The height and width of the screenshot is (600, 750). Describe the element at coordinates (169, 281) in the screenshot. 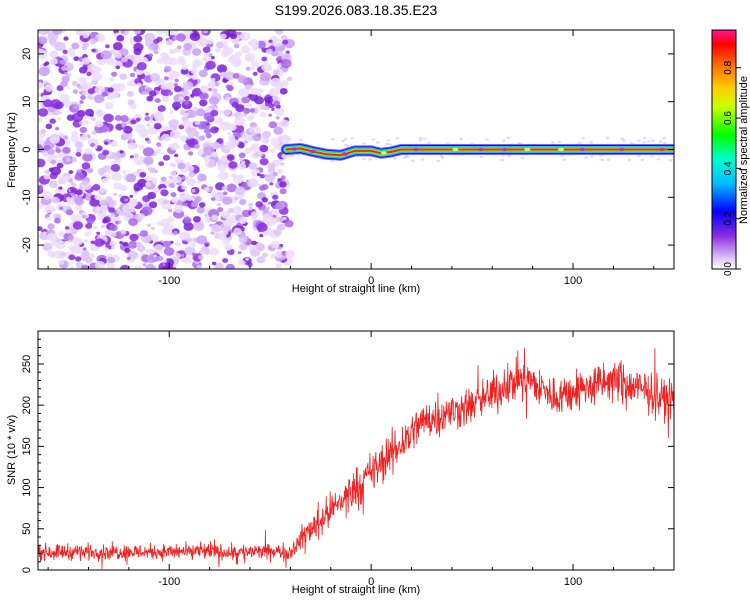

I see `spectrogram-x-tick-label: -100` at that location.